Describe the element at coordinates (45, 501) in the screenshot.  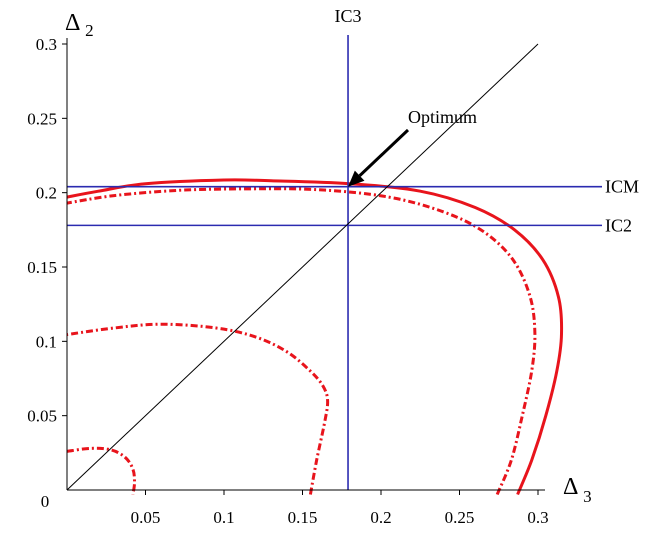
I see `x-tick-label: 0` at that location.